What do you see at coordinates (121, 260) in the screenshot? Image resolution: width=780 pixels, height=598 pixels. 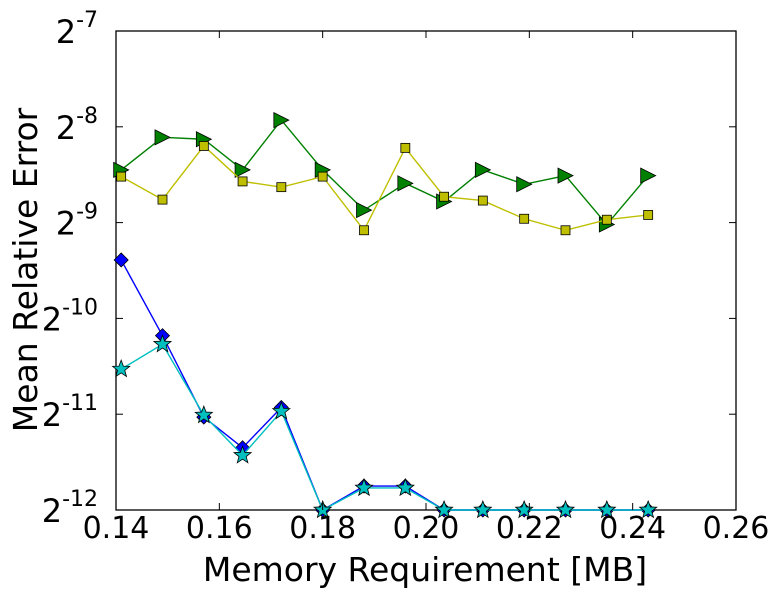 I see `data-point-diamond` at bounding box center [121, 260].